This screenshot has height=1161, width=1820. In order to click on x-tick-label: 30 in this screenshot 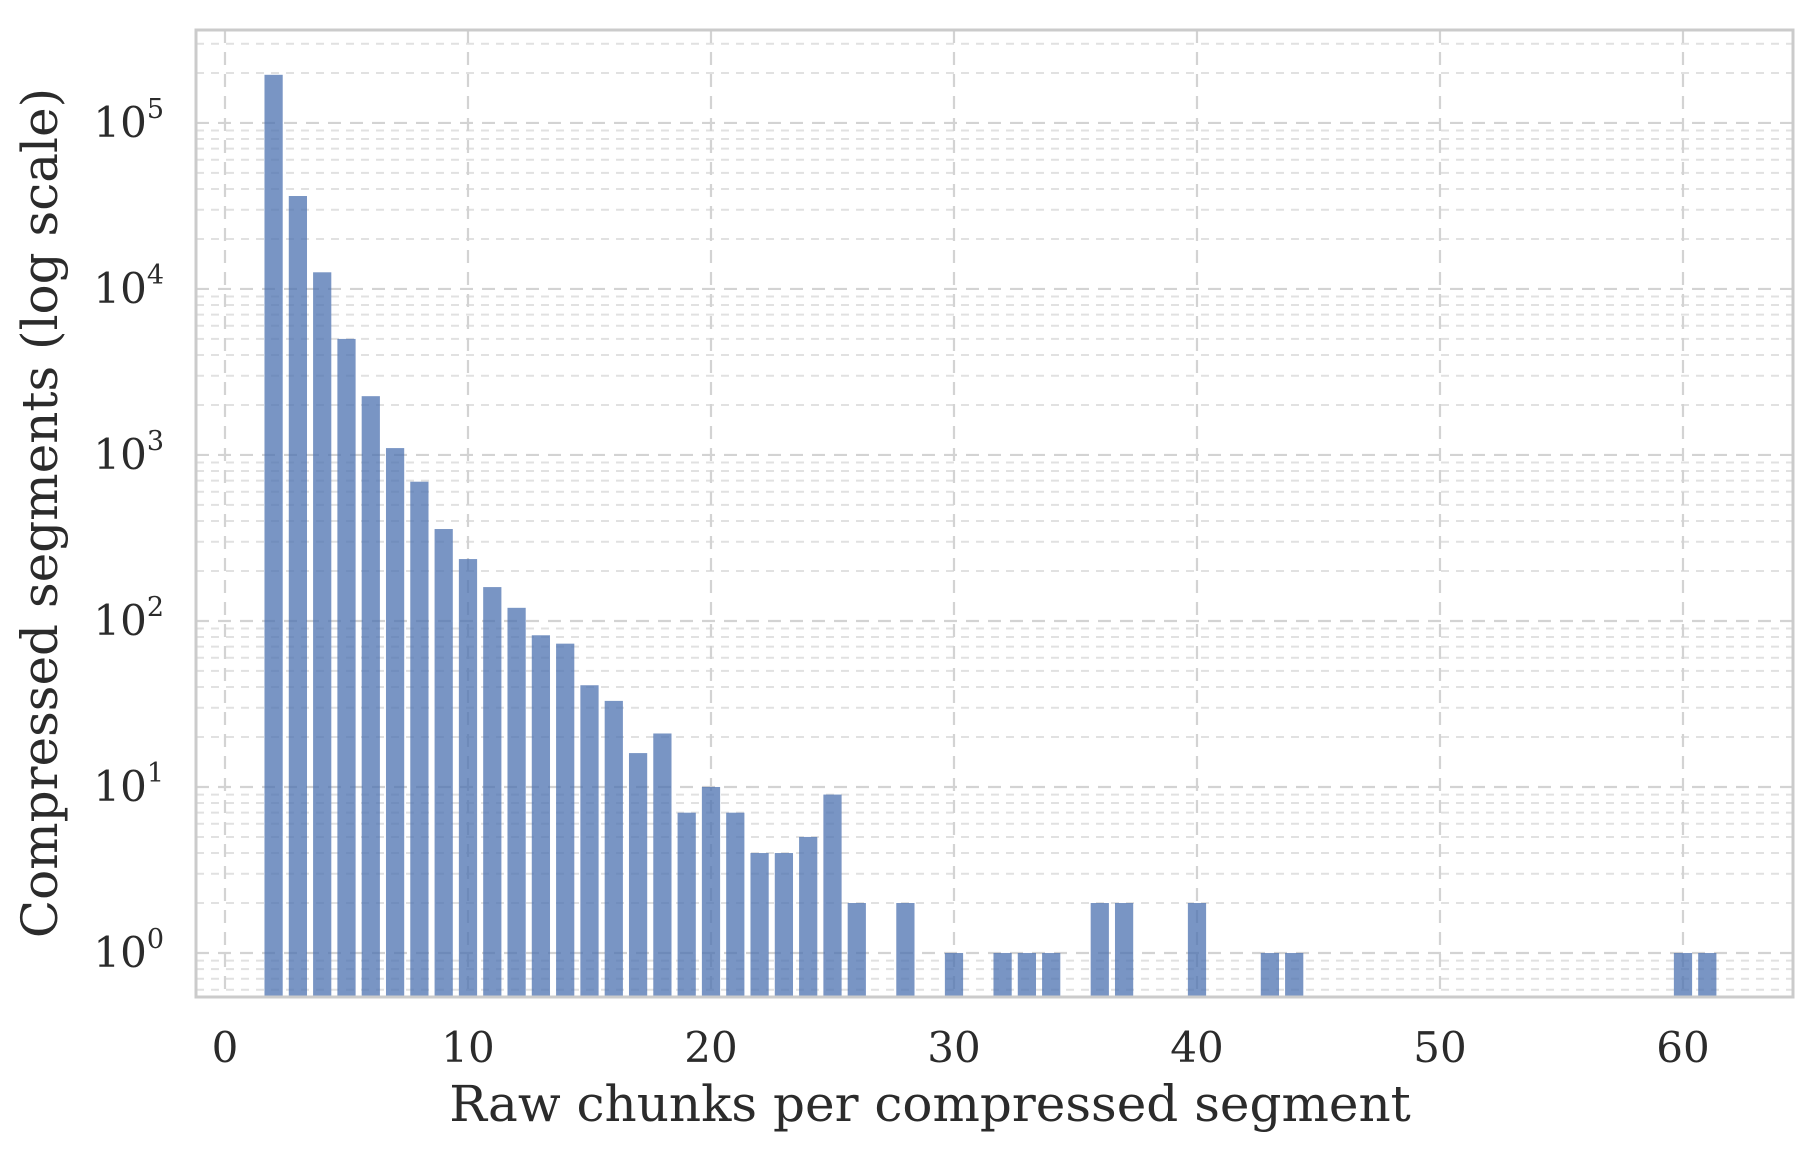, I will do `click(953, 1047)`.